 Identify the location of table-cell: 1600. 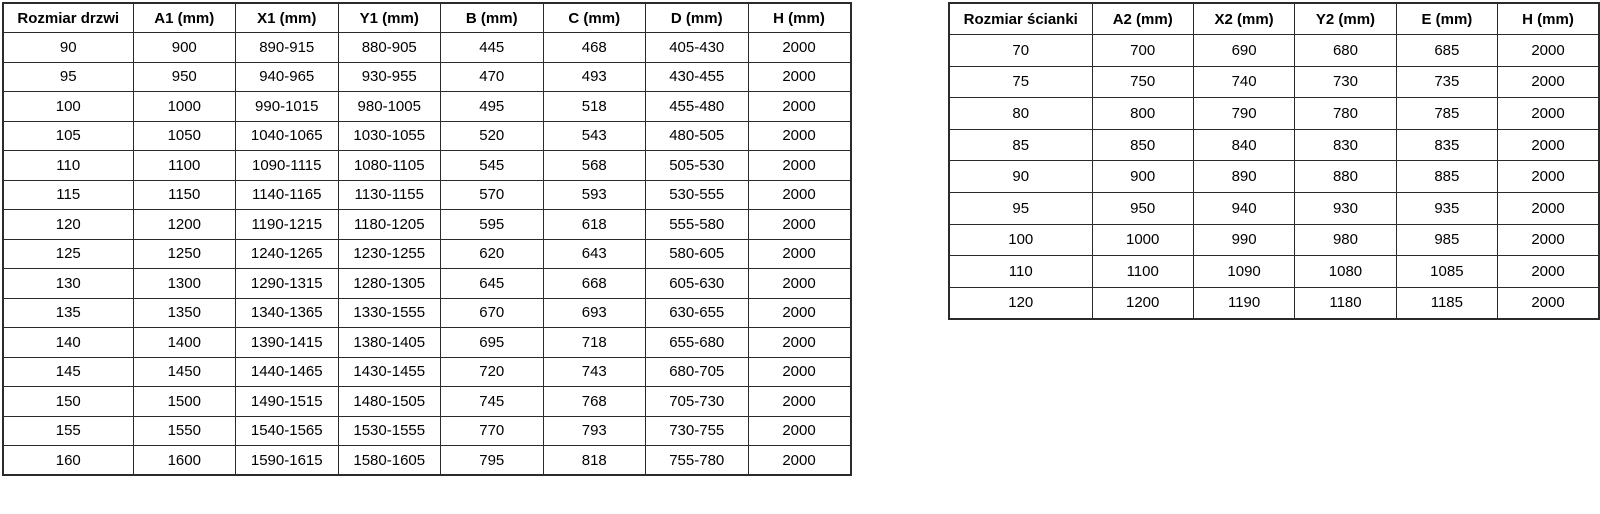
(184, 460).